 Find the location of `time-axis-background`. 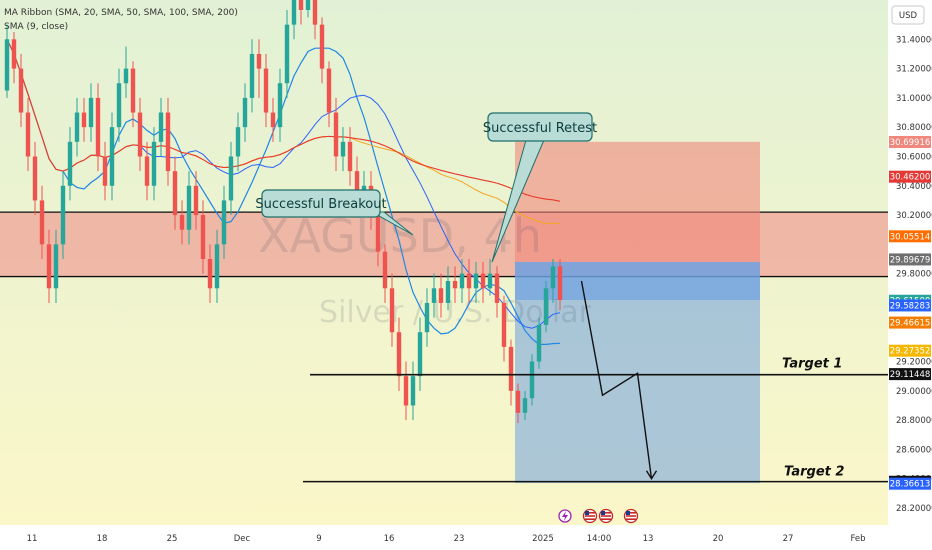

time-axis-background is located at coordinates (444, 537).